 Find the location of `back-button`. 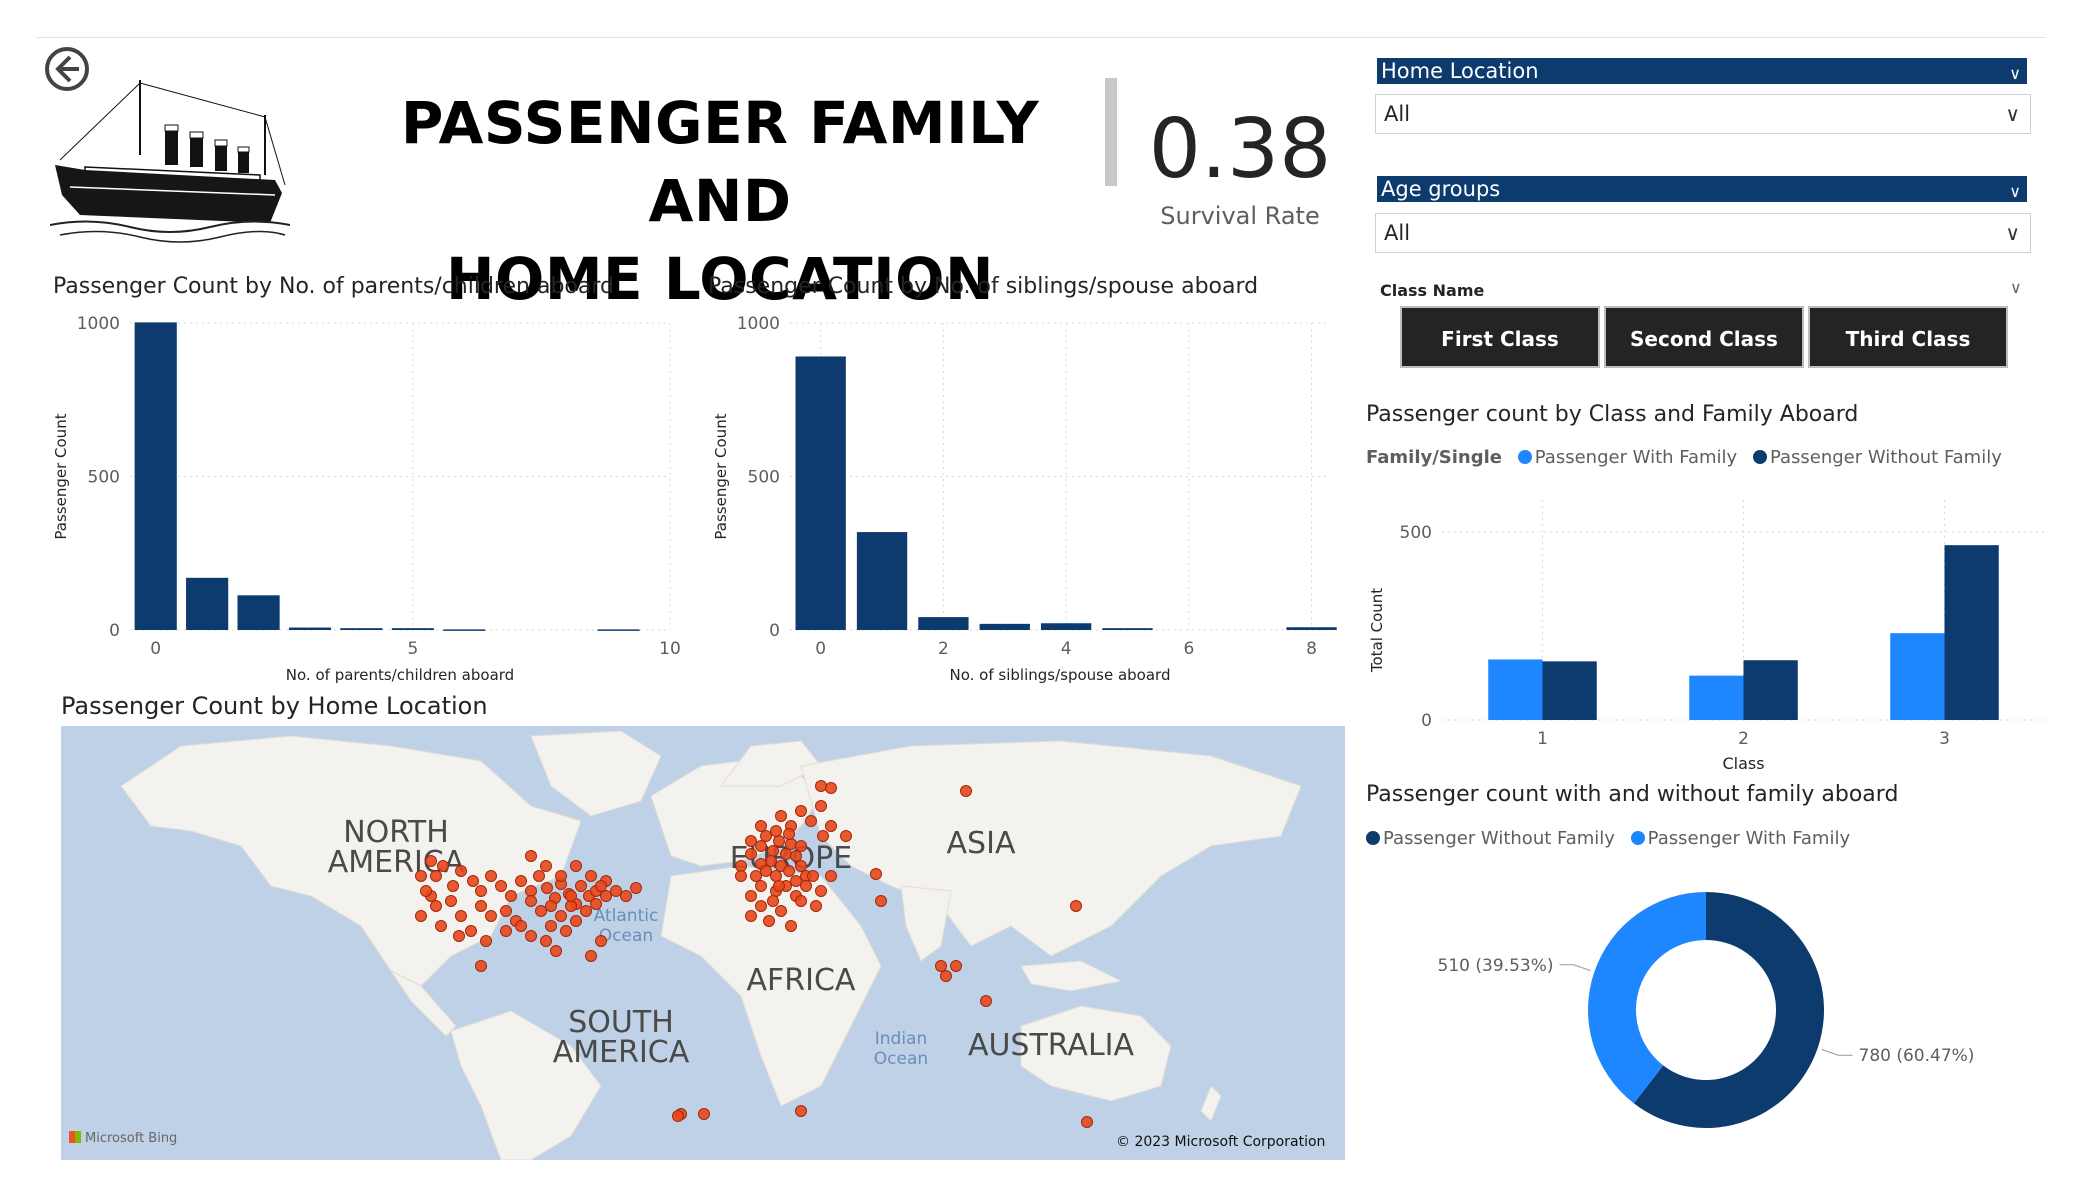

back-button is located at coordinates (67, 69).